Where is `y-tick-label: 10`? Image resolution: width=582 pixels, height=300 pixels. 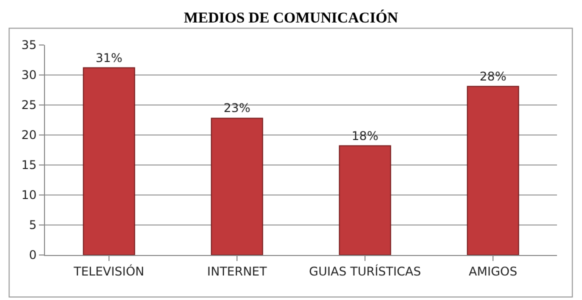 y-tick-label: 10 is located at coordinates (29, 195).